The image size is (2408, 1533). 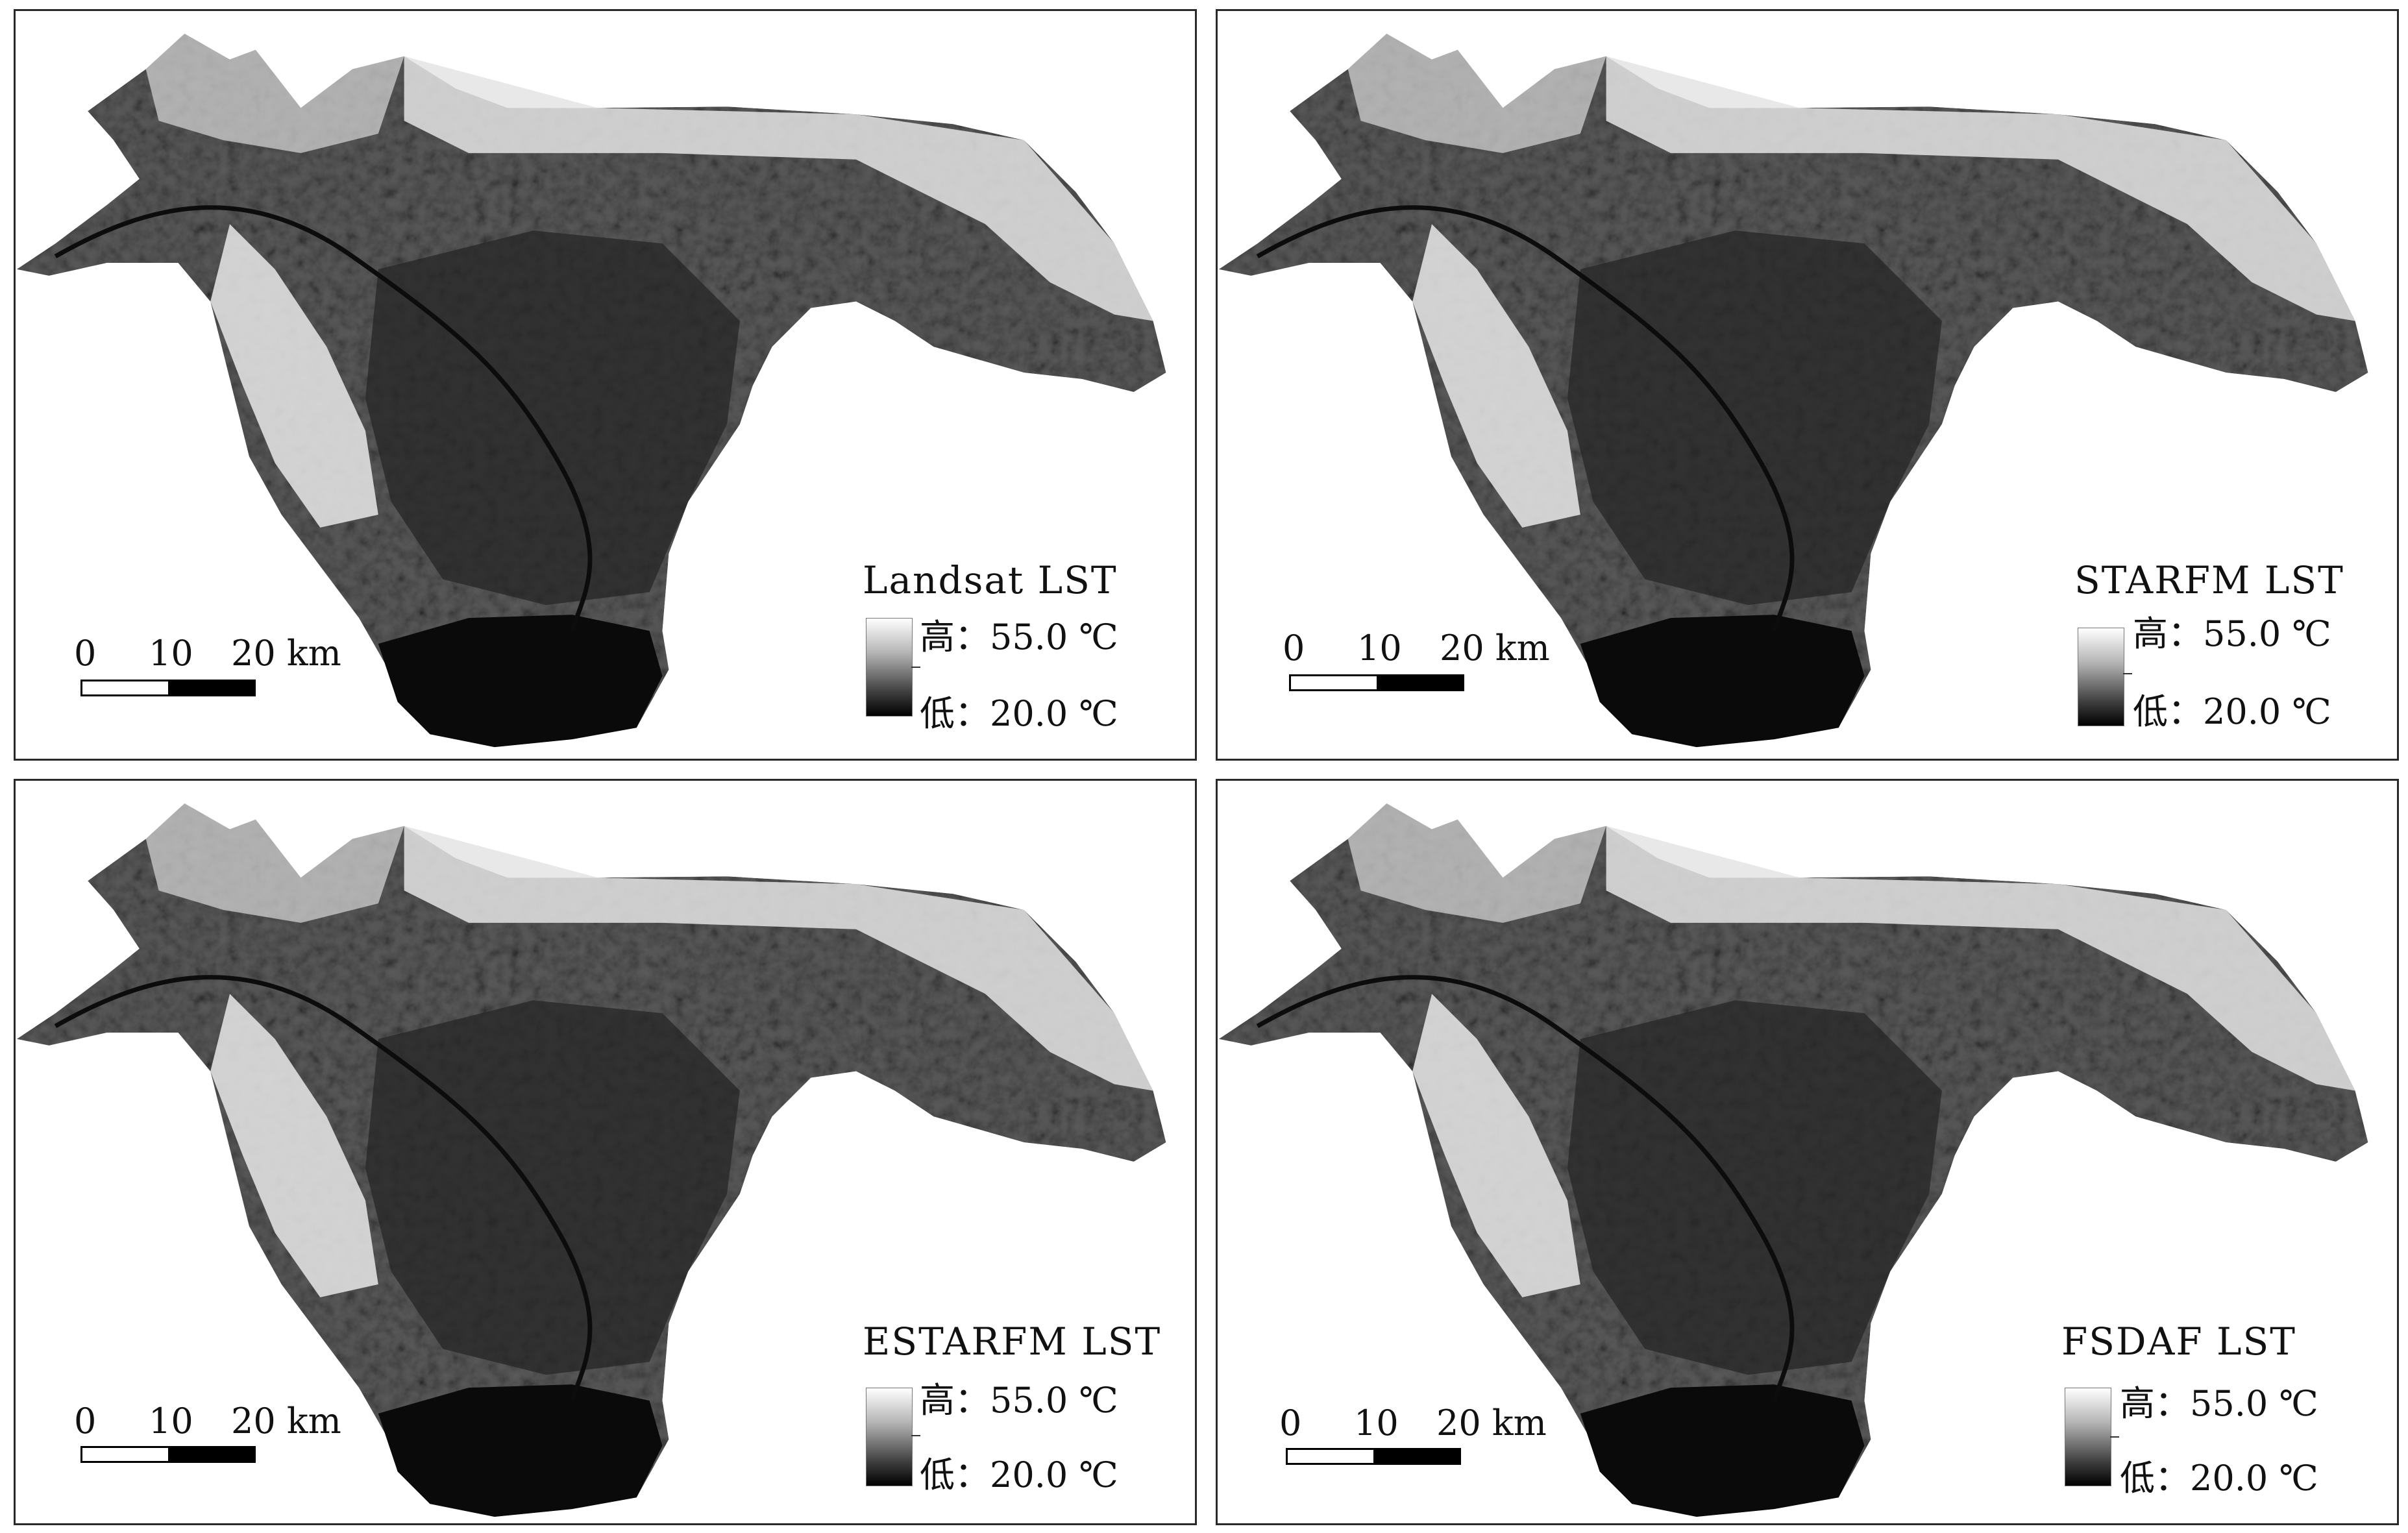 I want to click on panel-title: ESTARFM LST, so click(x=1012, y=1341).